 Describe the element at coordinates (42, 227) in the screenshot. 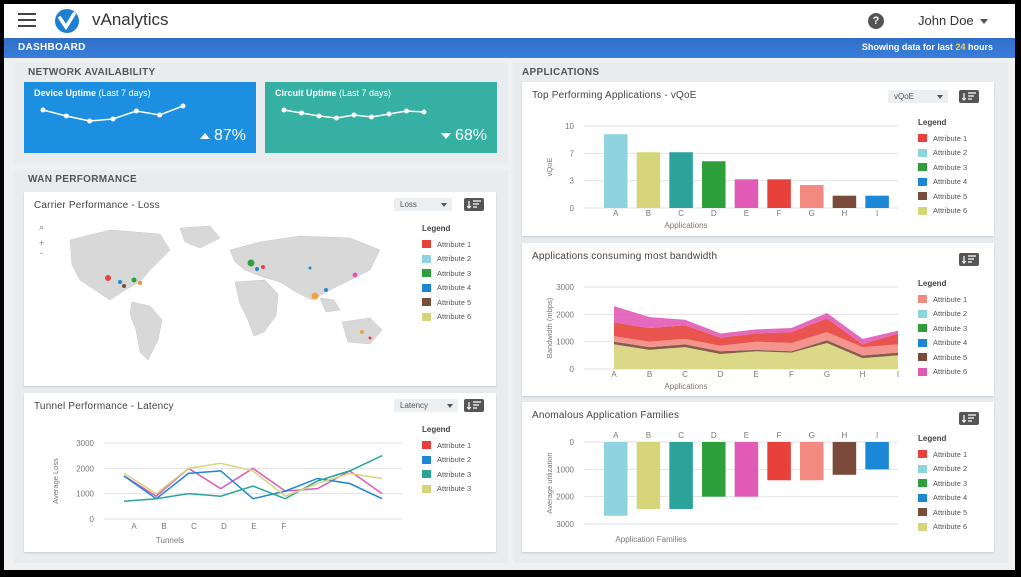

I see `map-search-icon: ⌕` at that location.